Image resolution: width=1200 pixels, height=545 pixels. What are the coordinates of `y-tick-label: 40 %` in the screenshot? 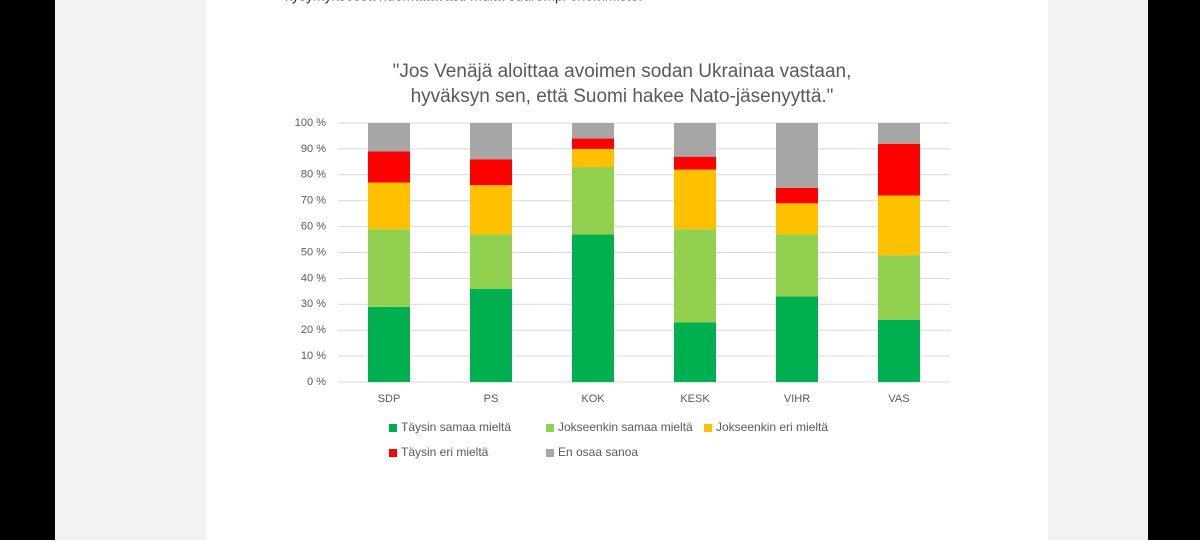 It's located at (313, 278).